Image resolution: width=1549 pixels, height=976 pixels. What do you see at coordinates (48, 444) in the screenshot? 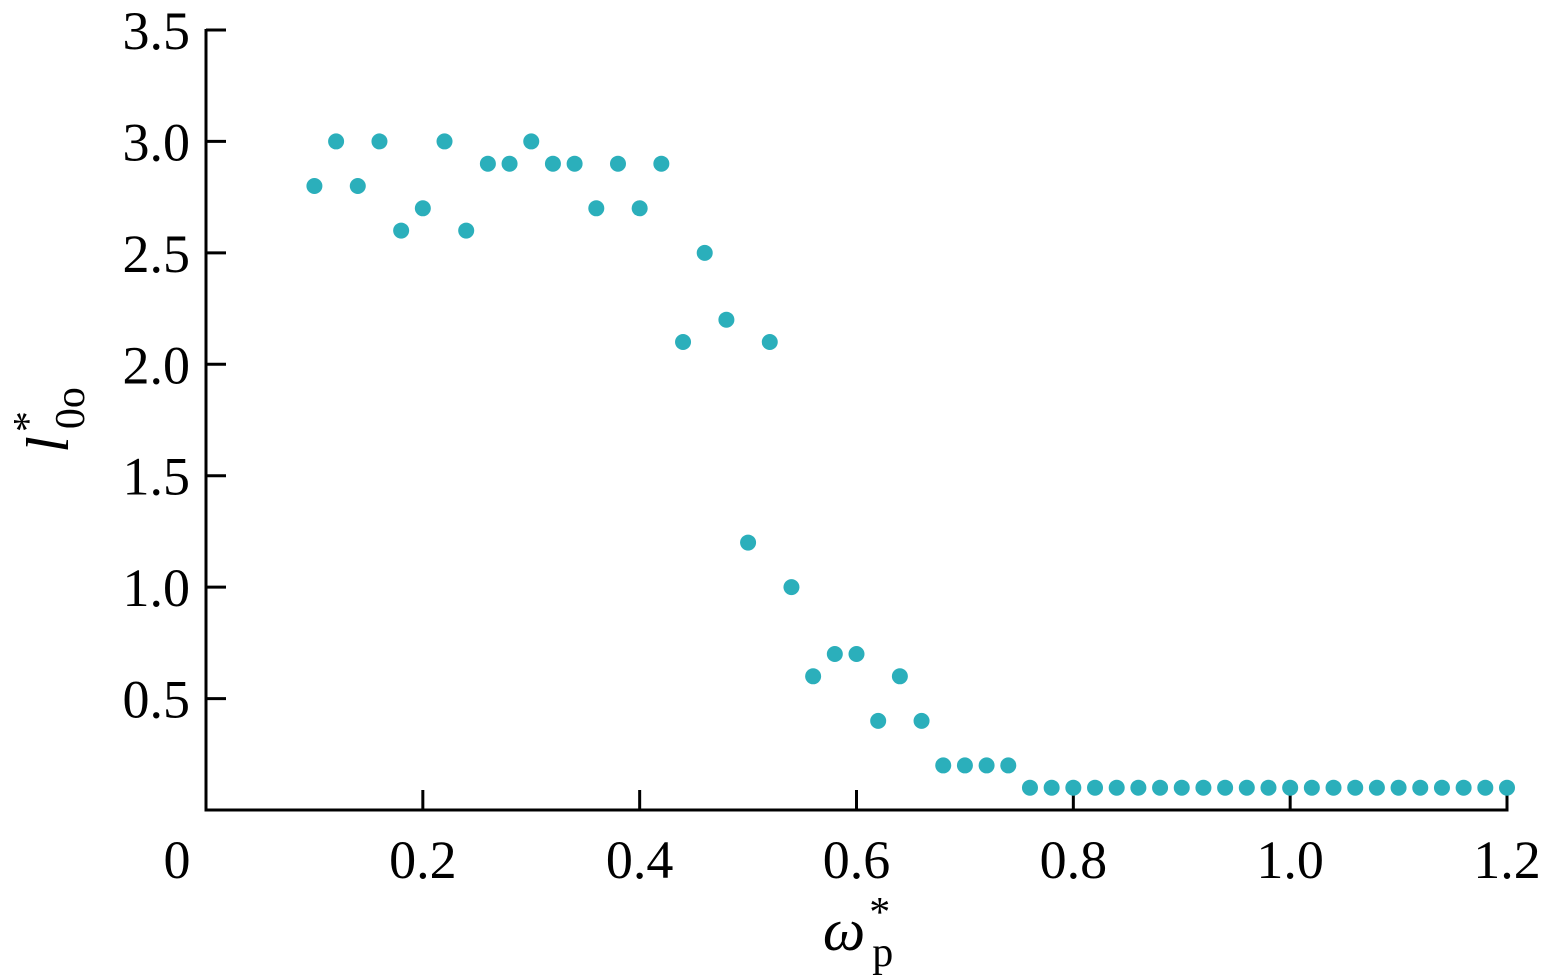
I see `y-axis-symbol: l` at bounding box center [48, 444].